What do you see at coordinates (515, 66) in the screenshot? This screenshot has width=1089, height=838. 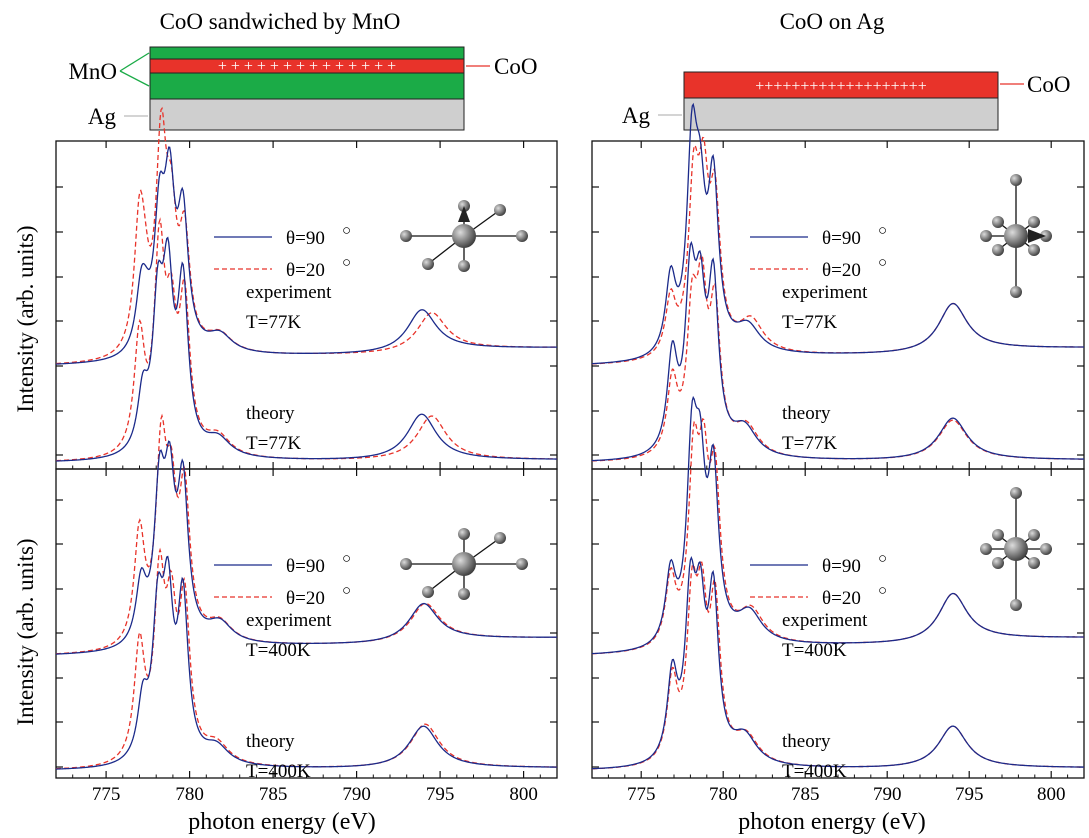 I see `coo-label-left: CoO` at bounding box center [515, 66].